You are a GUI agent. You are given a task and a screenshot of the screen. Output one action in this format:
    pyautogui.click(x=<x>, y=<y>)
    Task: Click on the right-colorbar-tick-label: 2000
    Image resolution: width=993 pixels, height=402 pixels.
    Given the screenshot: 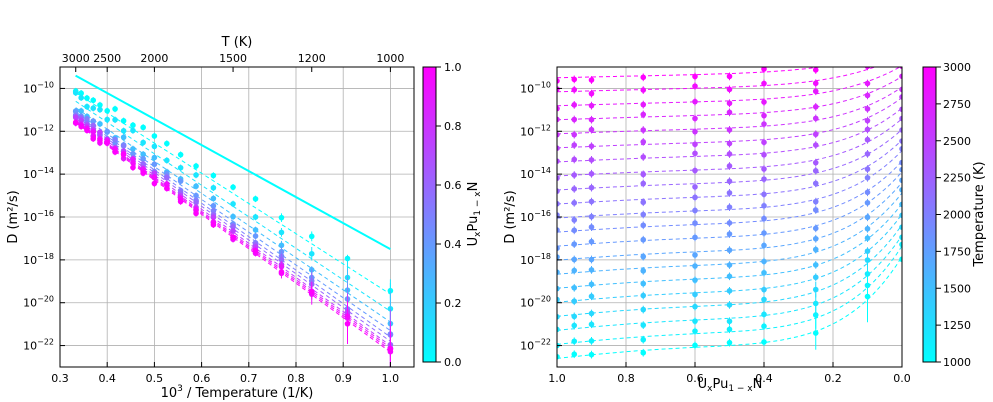 What is the action you would take?
    pyautogui.click(x=957, y=215)
    